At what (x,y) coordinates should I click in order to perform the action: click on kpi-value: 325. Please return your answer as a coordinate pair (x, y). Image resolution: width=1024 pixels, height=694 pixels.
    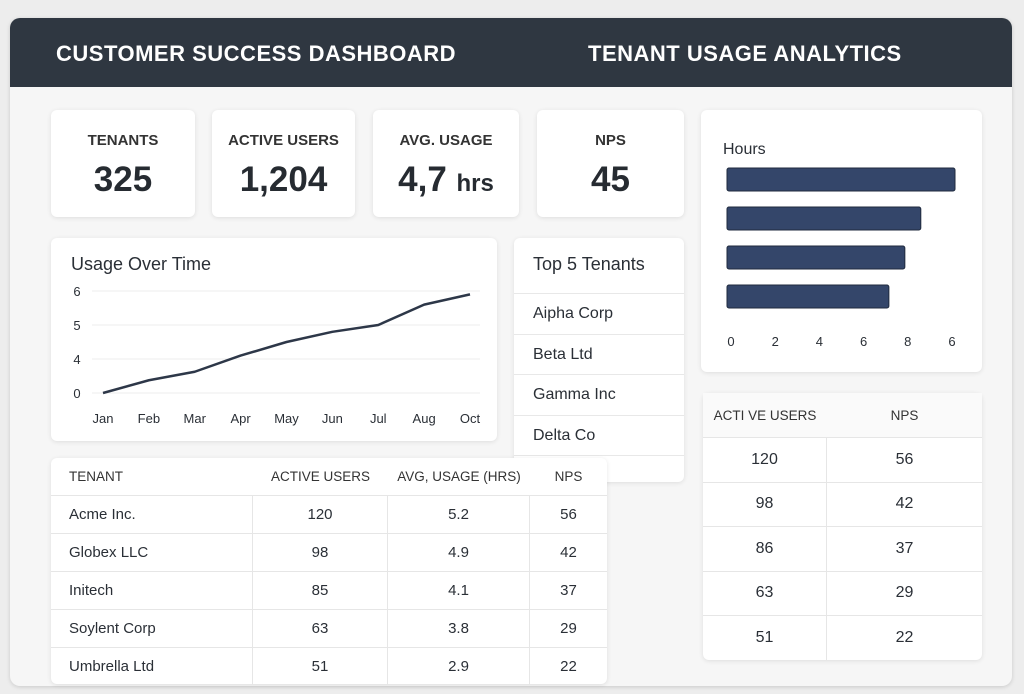
    Looking at the image, I should click on (123, 180).